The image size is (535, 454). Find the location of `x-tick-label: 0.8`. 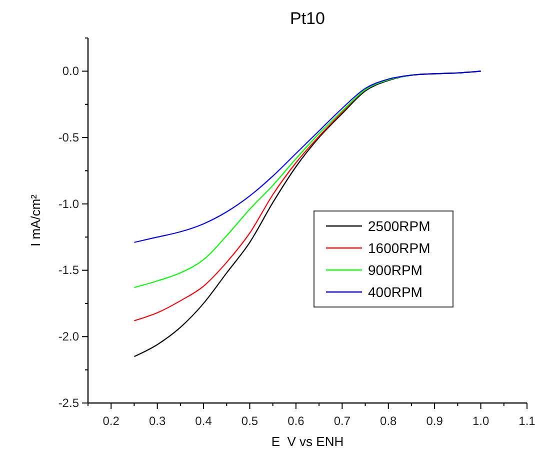

x-tick-label: 0.8 is located at coordinates (389, 421).